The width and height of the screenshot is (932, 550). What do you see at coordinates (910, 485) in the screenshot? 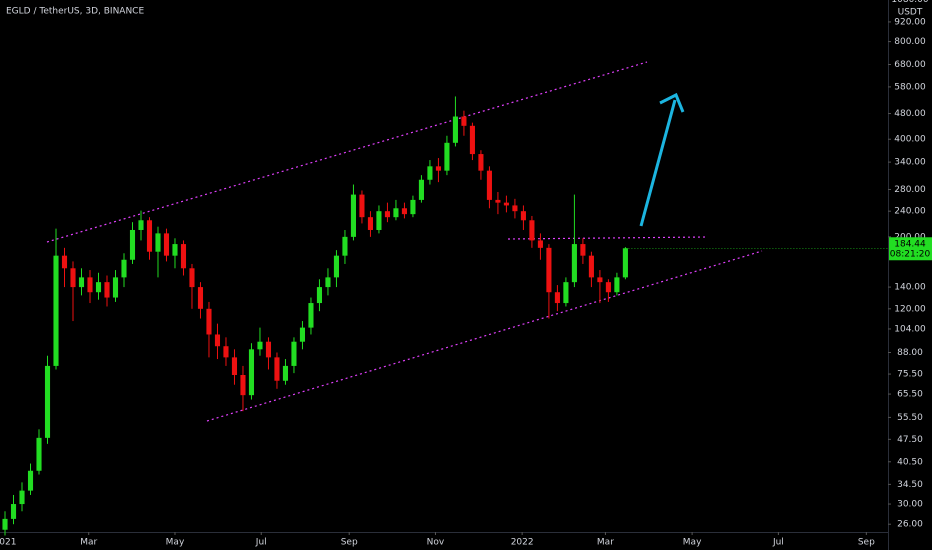
I see `y-tick-label: 34.50` at bounding box center [910, 485].